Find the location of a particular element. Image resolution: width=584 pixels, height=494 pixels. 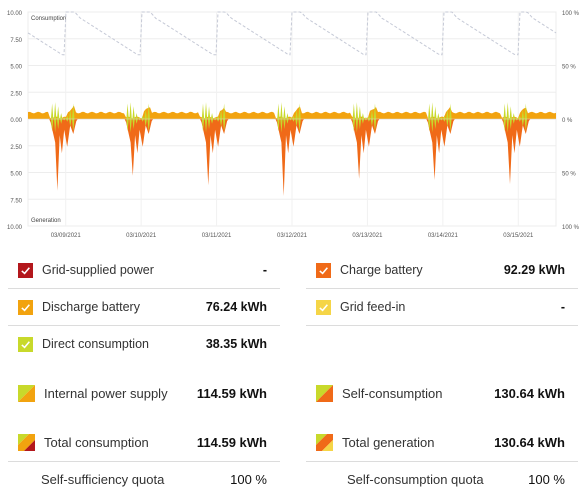

grid-supplied-power-value: - is located at coordinates (264, 270).